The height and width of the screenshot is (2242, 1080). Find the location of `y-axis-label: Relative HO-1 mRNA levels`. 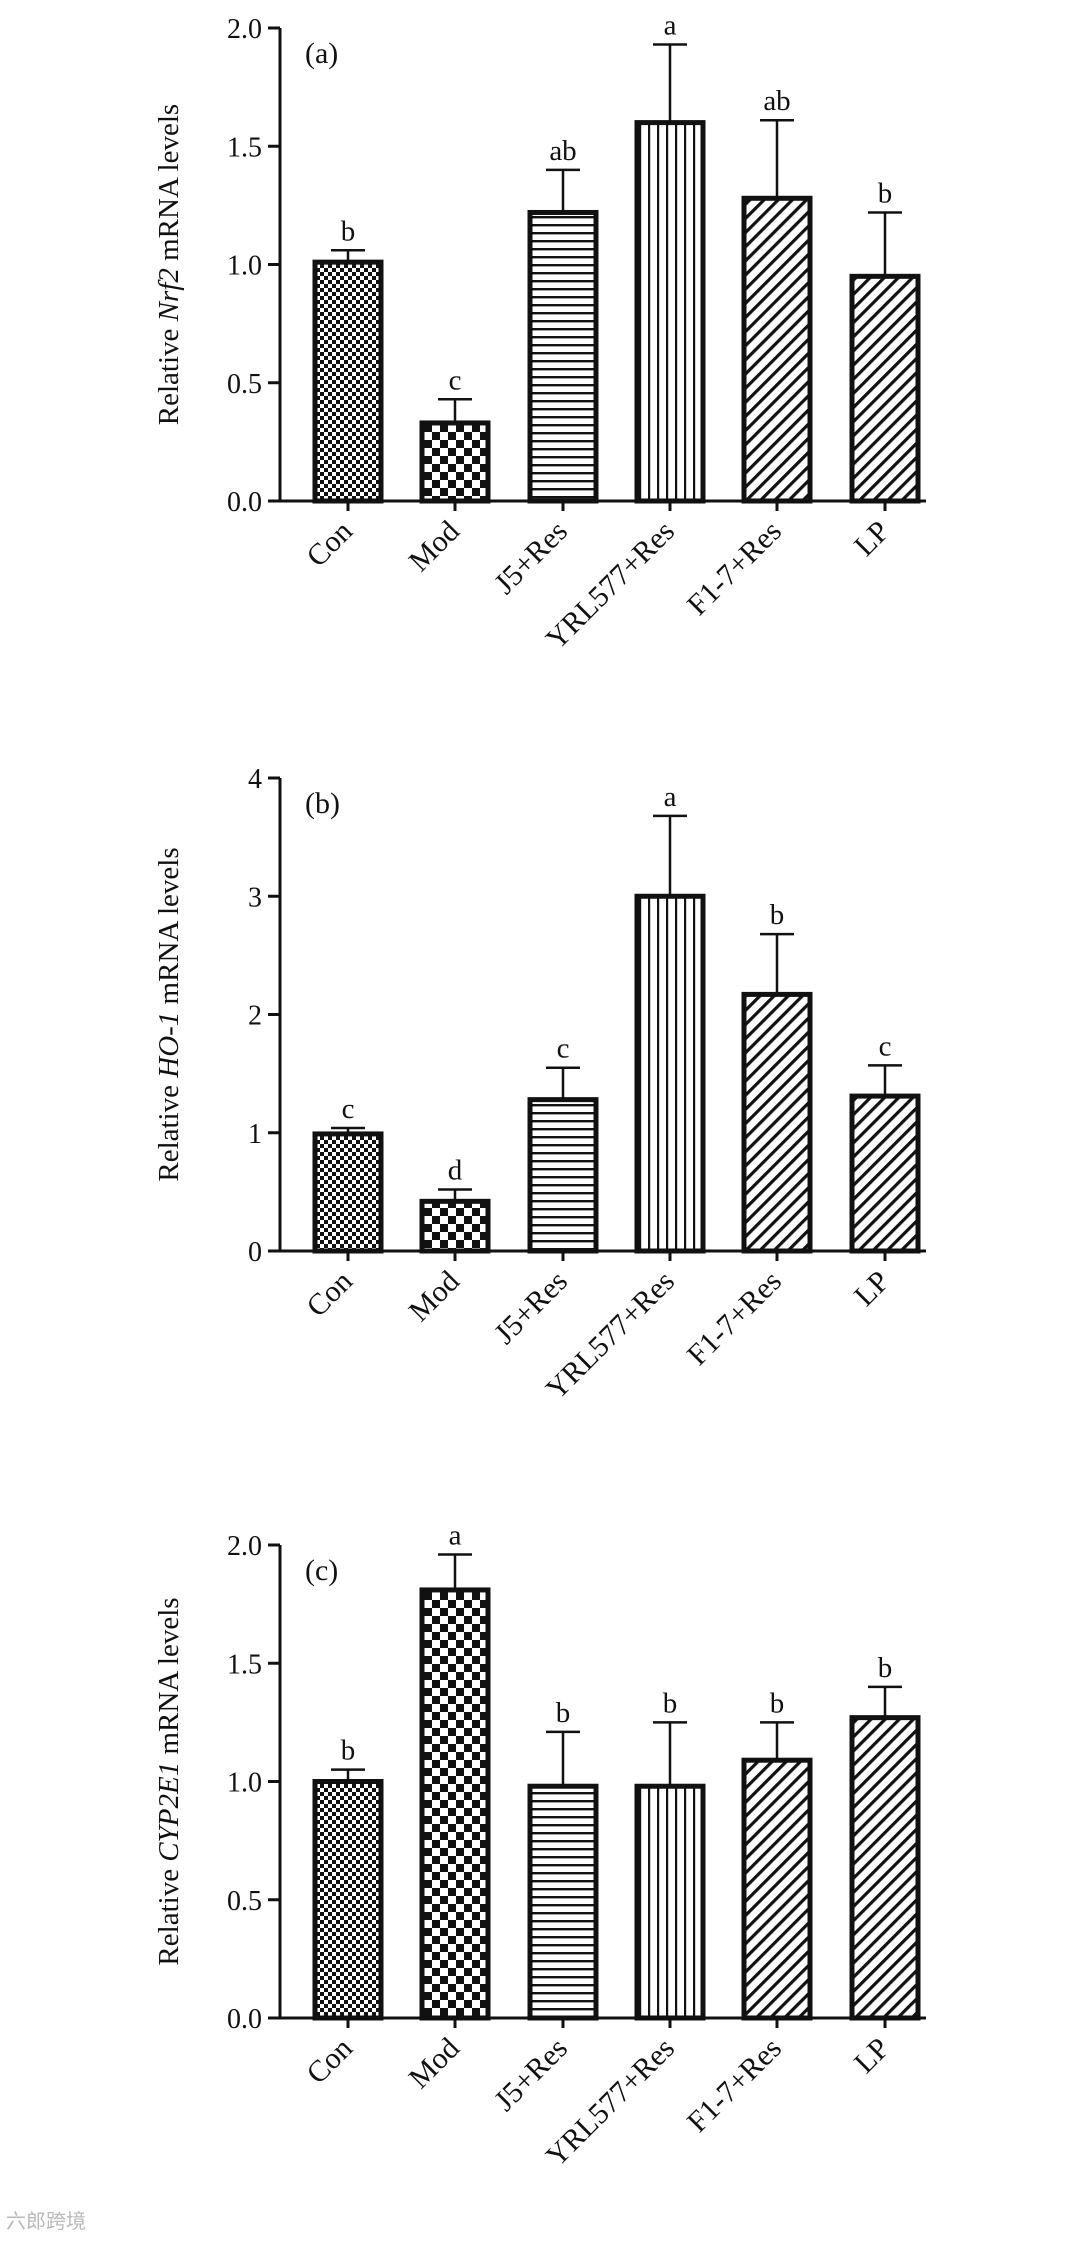

y-axis-label: Relative HO-1 mRNA levels is located at coordinates (169, 1014).